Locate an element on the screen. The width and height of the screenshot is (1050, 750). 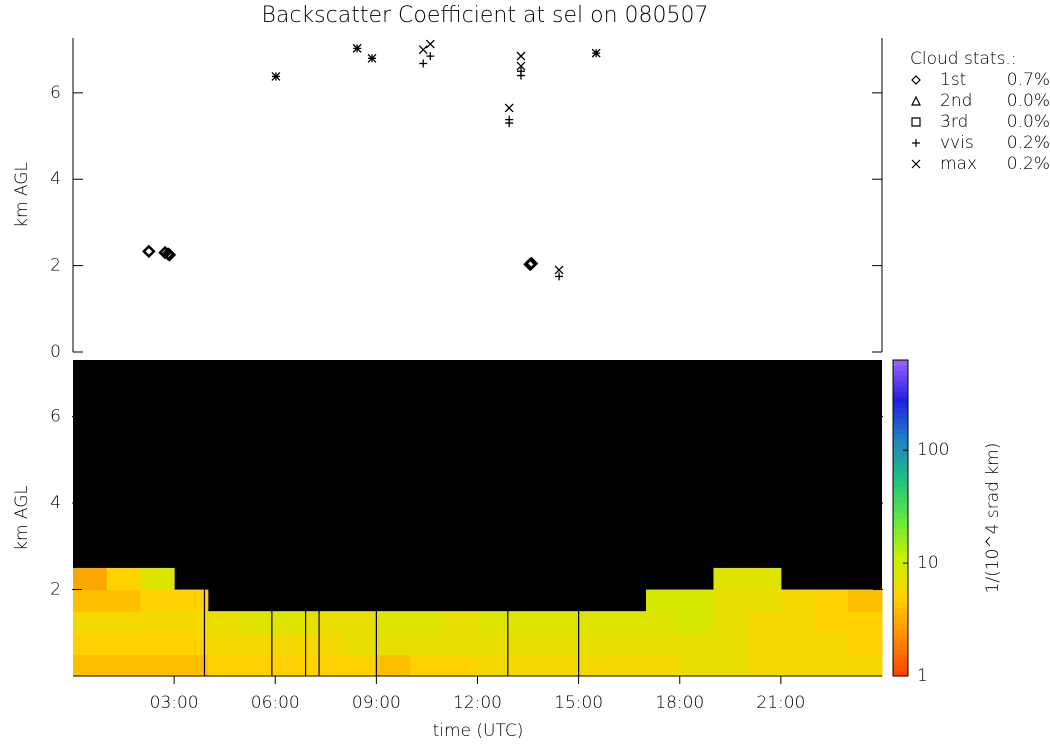
y-axis-label: km AGL is located at coordinates (22, 518).